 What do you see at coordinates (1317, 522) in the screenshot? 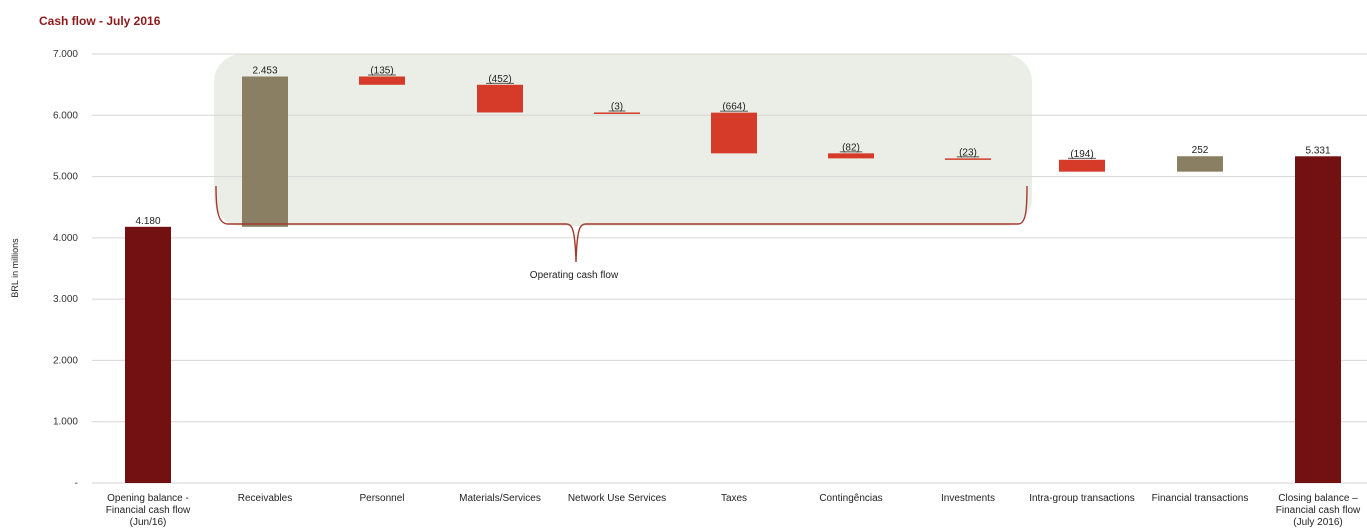
I see `x-category-label: (July 2016)` at bounding box center [1317, 522].